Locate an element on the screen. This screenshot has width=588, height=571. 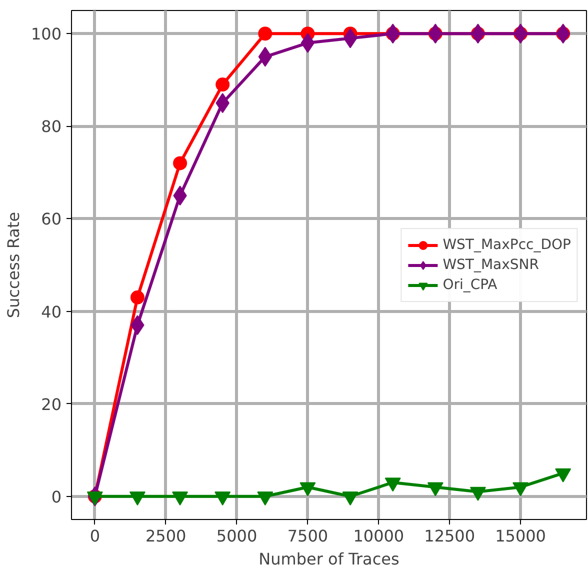
legend-label: WST_MaxSNR is located at coordinates (490, 264).